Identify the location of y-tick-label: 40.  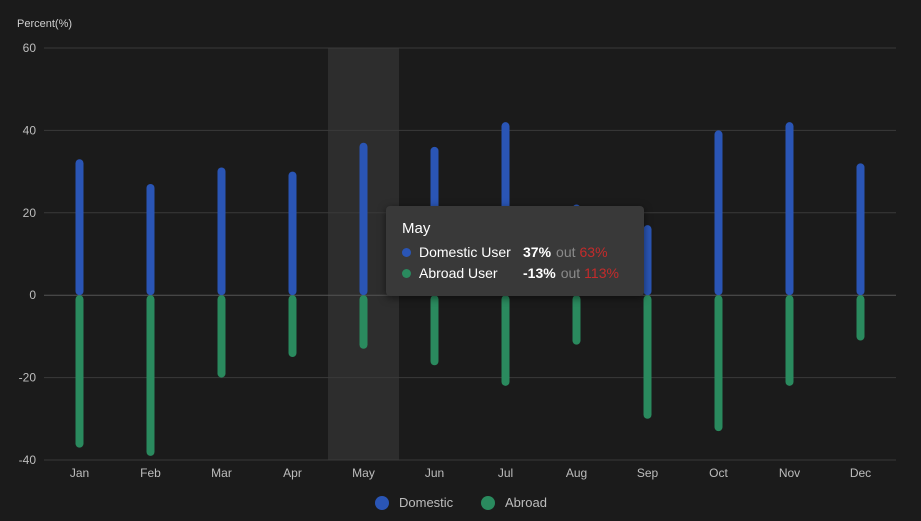
(30, 130).